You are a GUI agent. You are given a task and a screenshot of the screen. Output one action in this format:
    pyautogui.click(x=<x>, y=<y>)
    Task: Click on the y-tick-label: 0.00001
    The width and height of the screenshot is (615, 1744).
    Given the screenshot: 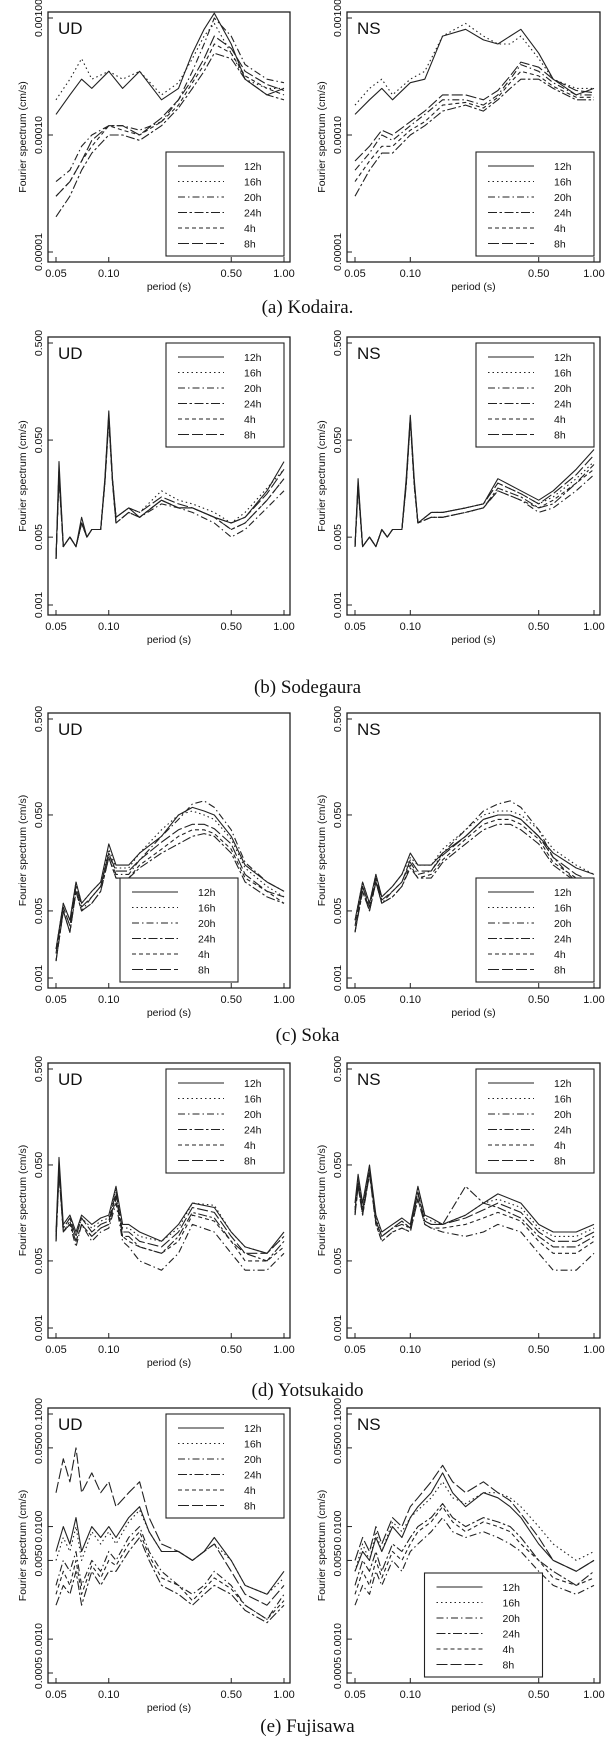 What is the action you would take?
    pyautogui.click(x=39, y=252)
    